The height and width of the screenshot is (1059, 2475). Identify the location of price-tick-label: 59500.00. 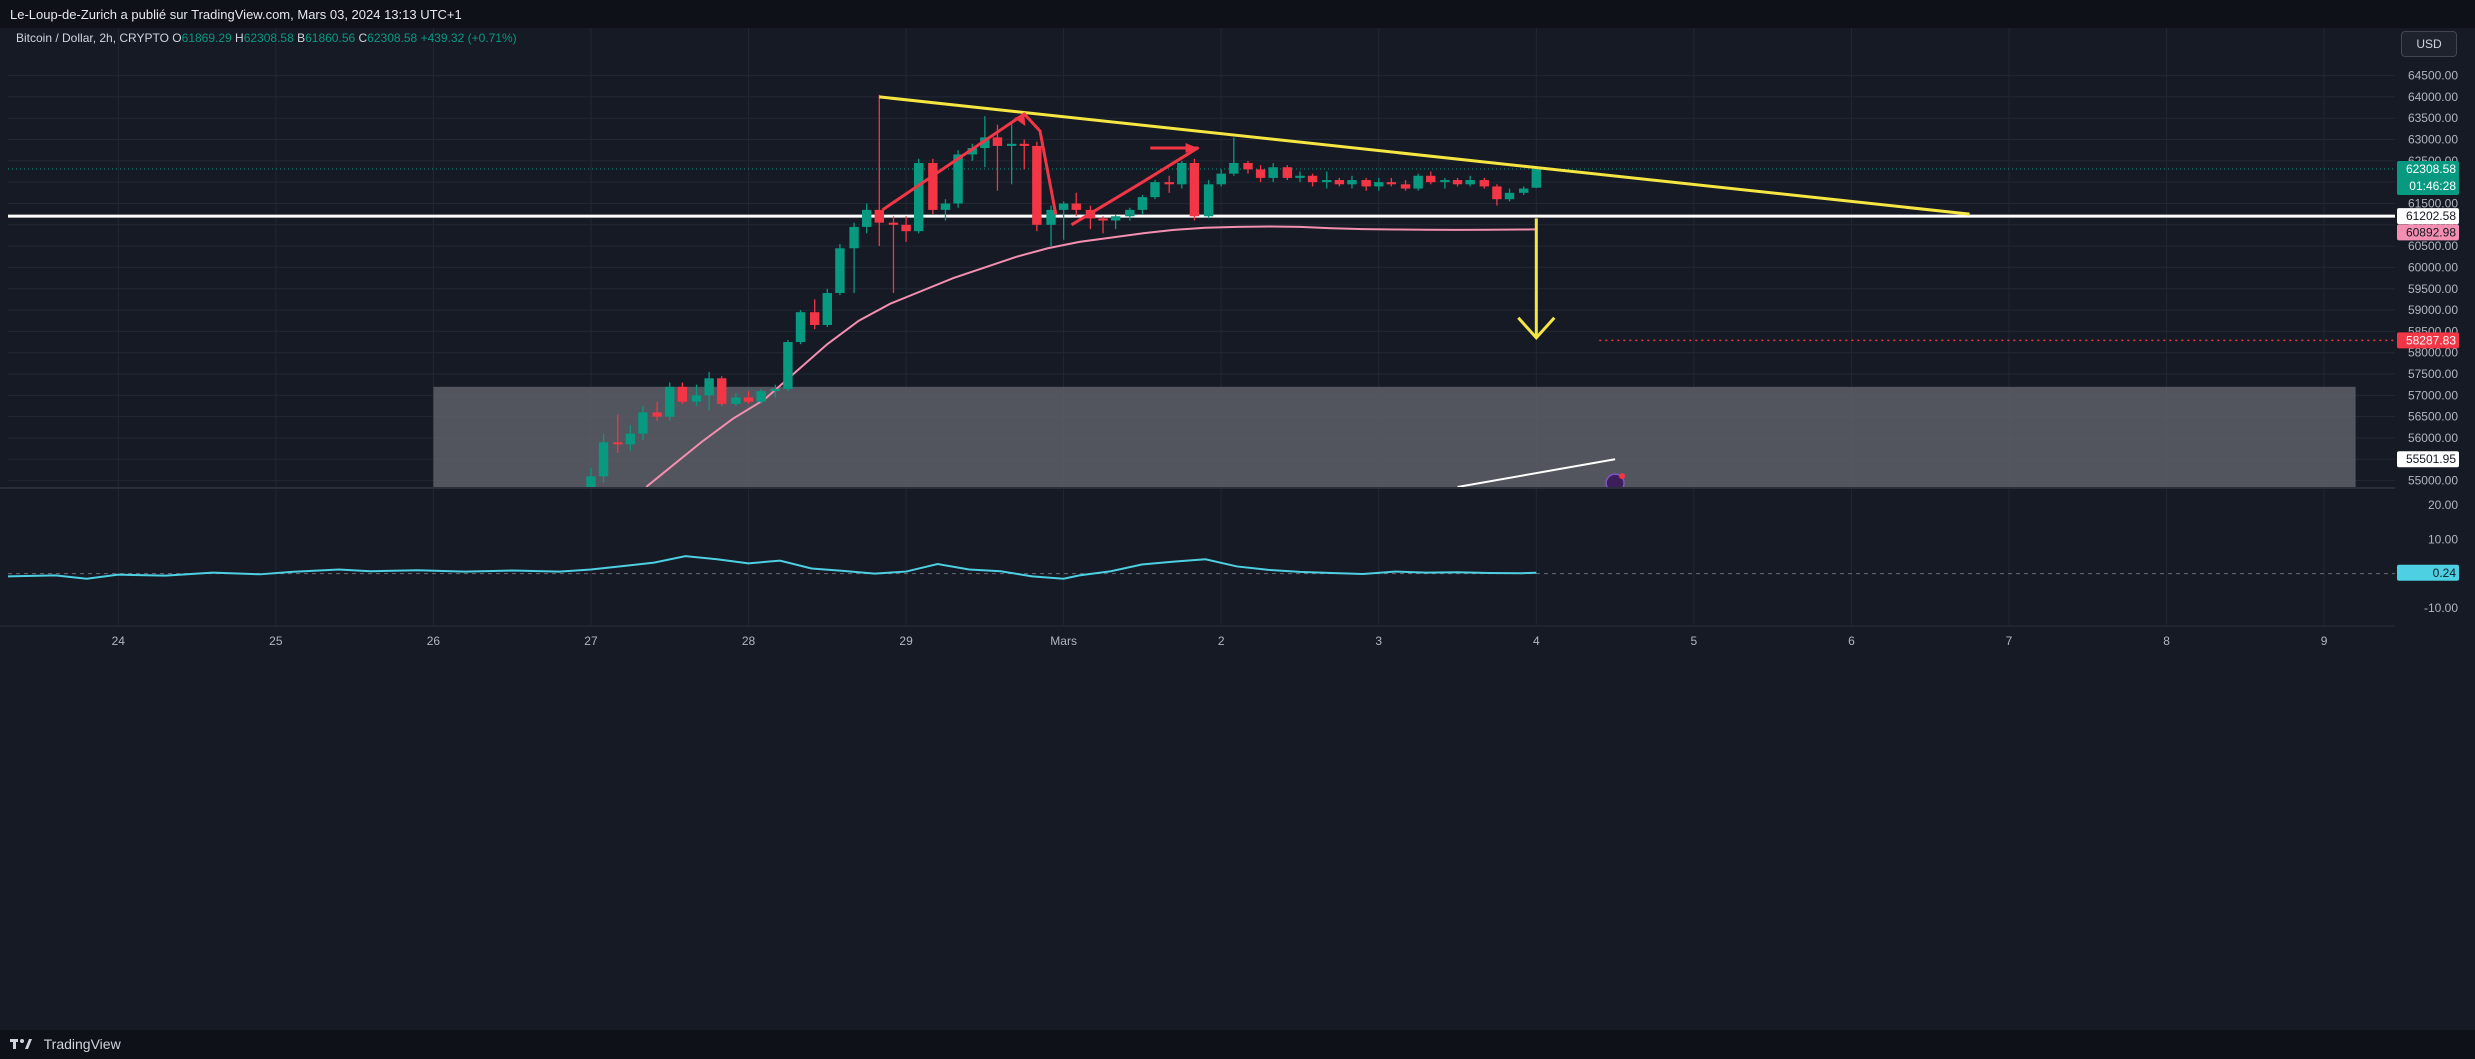
(2433, 289).